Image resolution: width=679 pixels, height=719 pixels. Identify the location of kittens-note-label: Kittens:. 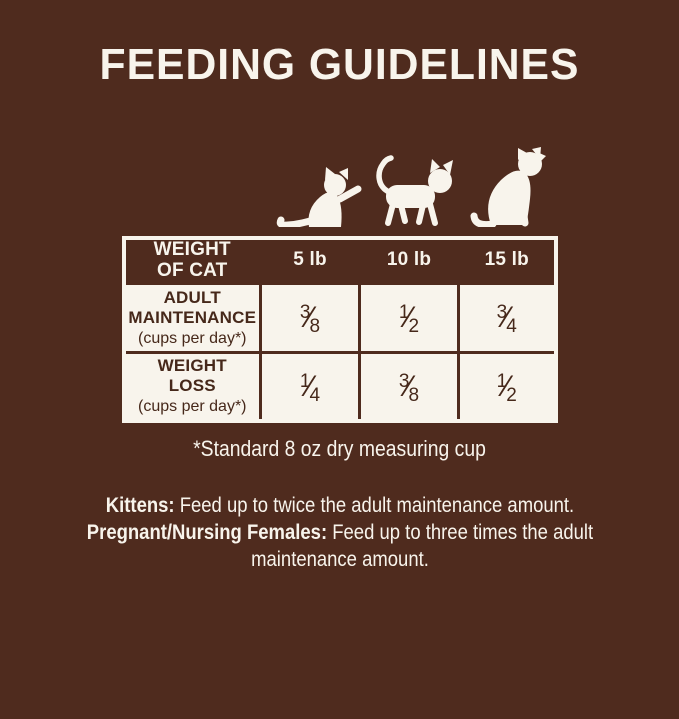
(140, 506).